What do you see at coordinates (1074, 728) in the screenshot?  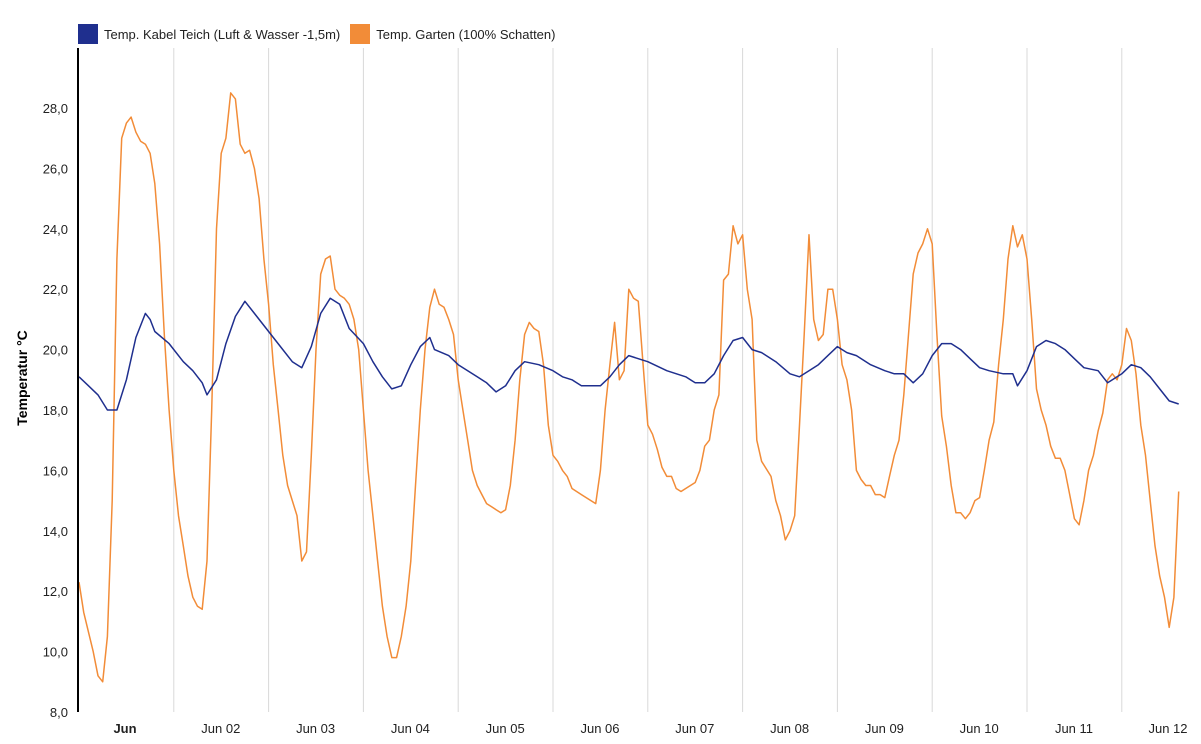 I see `x-tick-label: Jun 11` at bounding box center [1074, 728].